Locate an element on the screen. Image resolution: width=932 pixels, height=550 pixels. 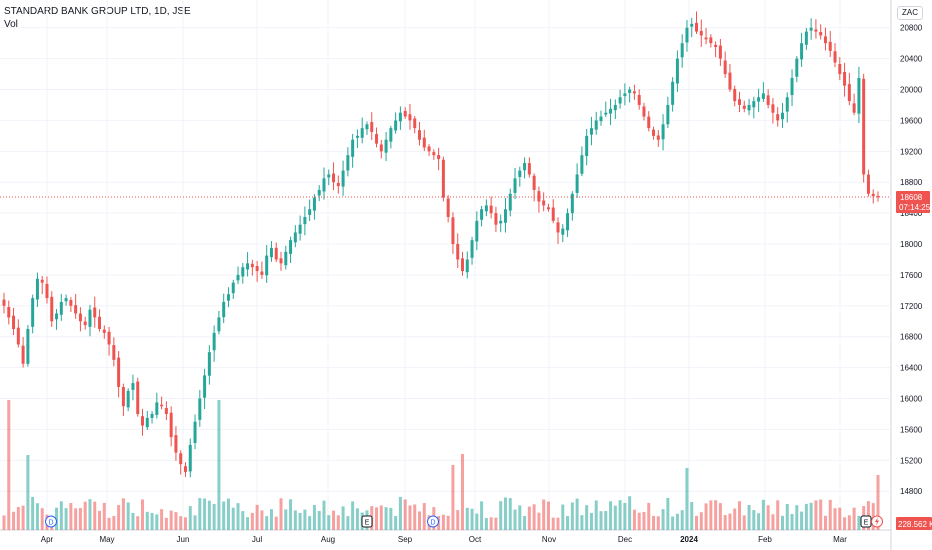
x-tick-label: Feb is located at coordinates (765, 539).